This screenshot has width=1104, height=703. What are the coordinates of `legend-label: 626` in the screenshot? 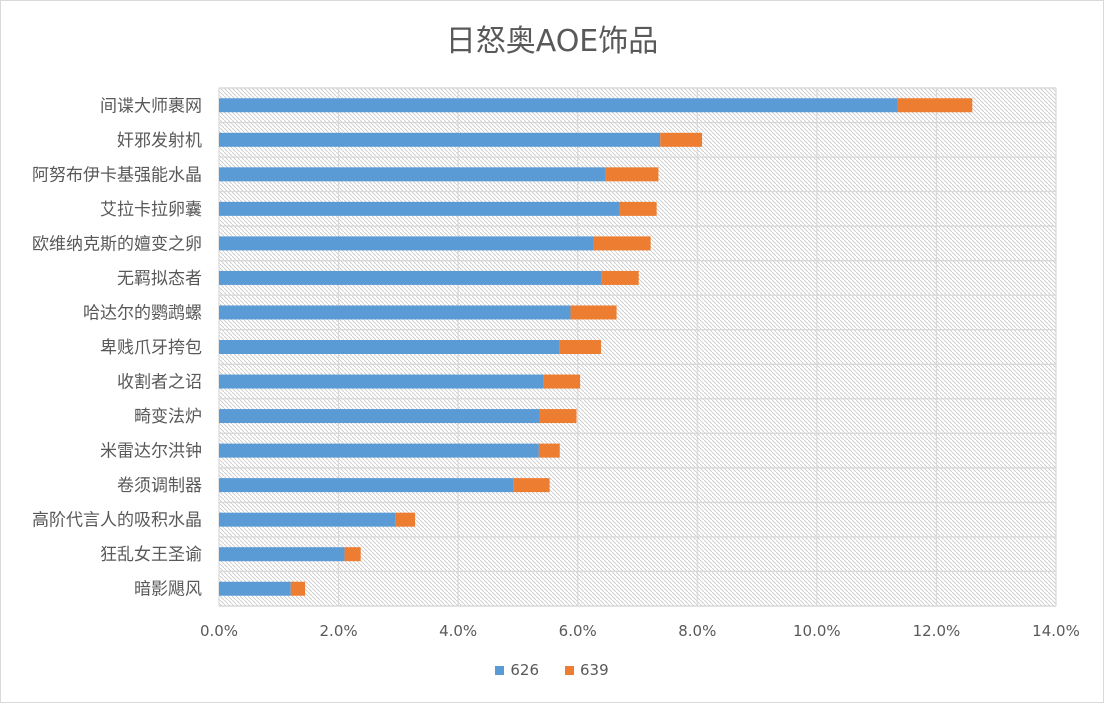 It's located at (524, 670).